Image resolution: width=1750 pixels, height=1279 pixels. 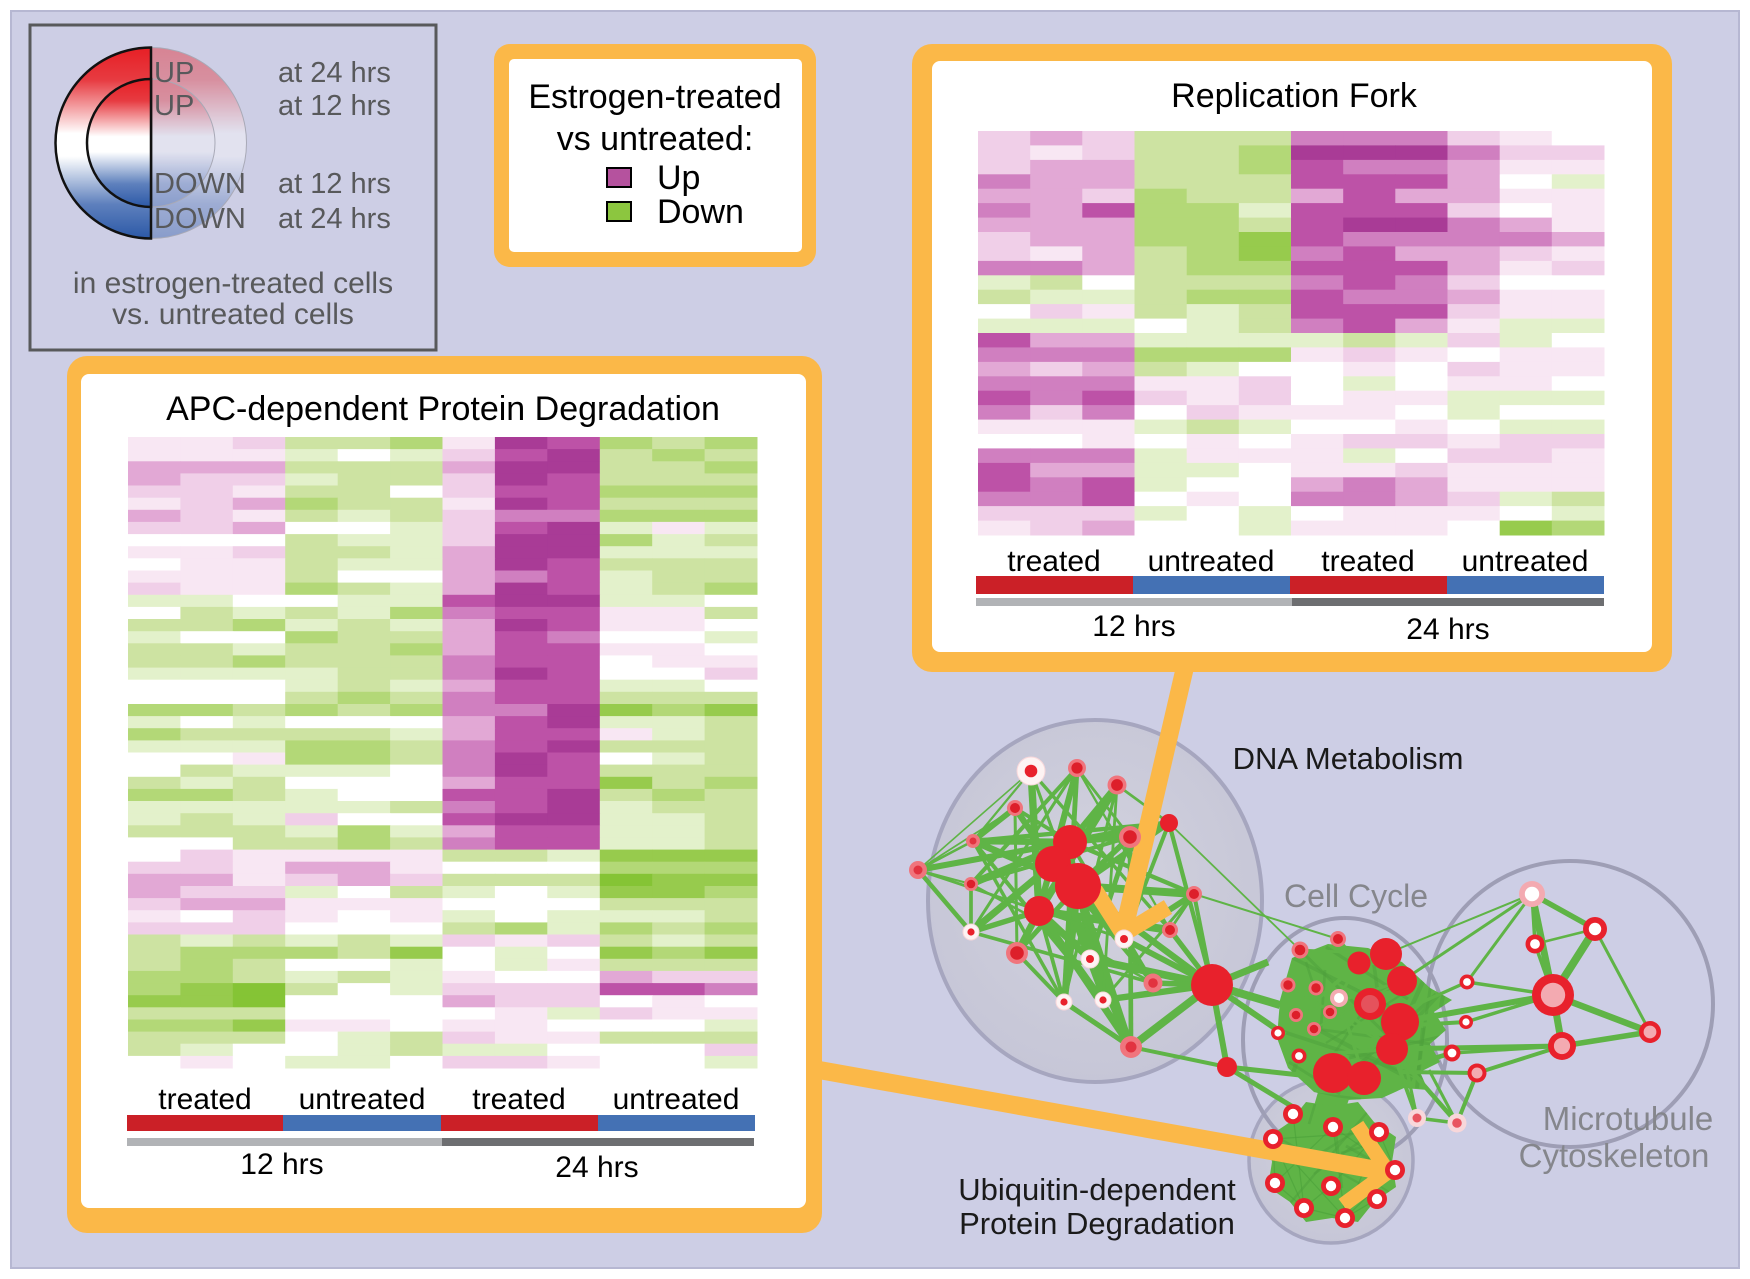 I want to click on svg-text: Protein Degradation, so click(x=1097, y=1223).